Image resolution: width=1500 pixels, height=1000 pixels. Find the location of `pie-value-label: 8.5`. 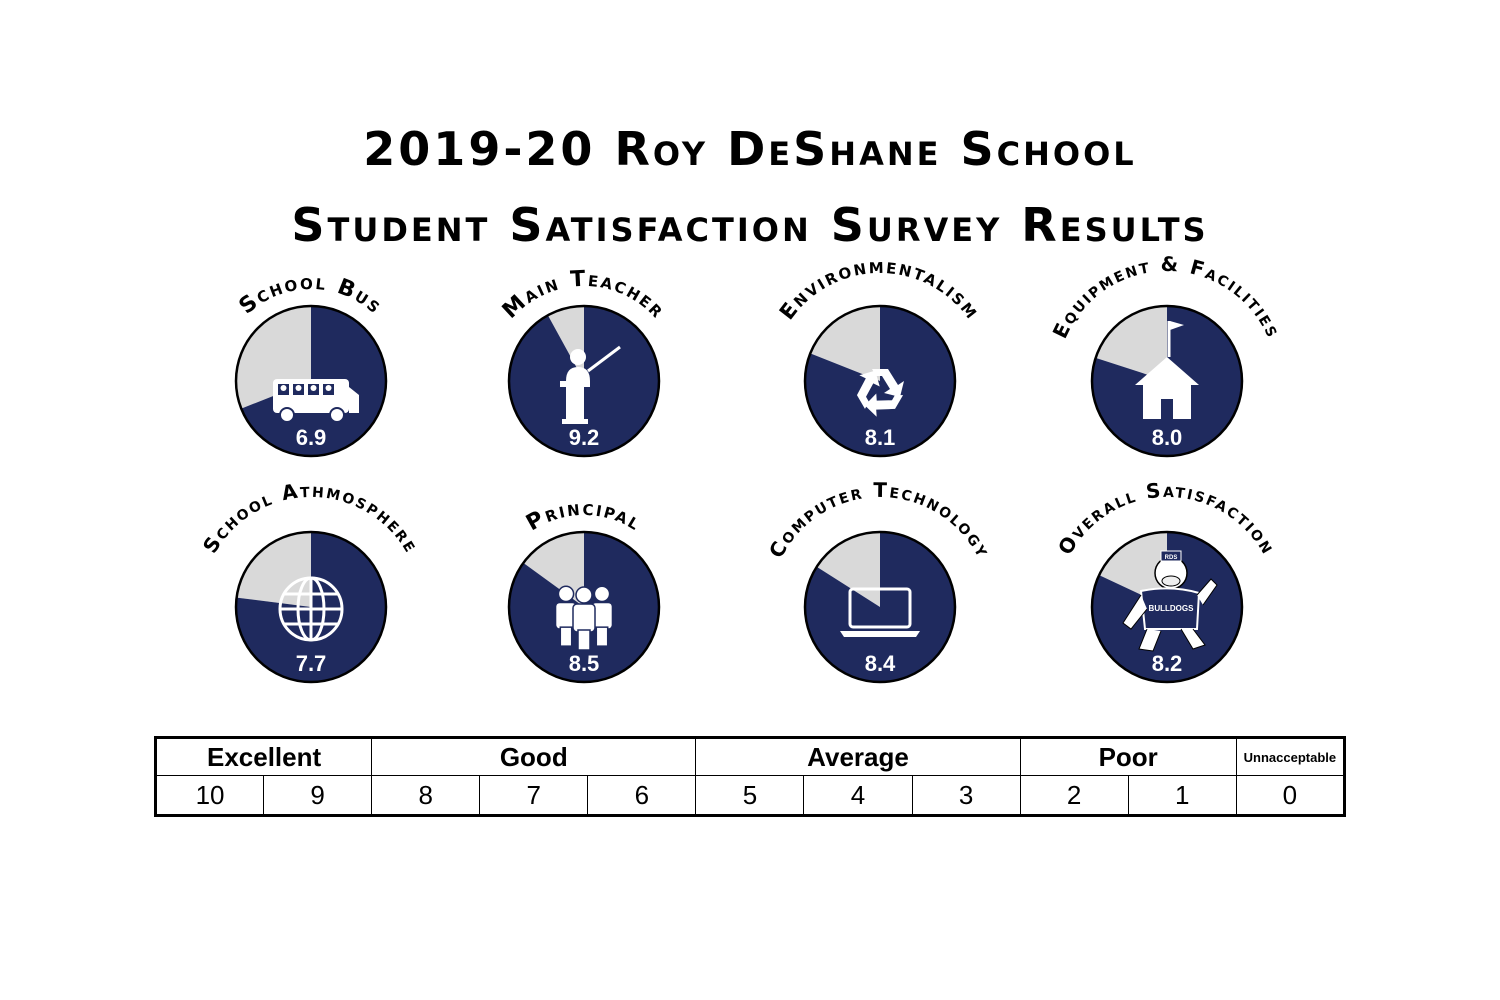

pie-value-label: 8.5 is located at coordinates (584, 663).